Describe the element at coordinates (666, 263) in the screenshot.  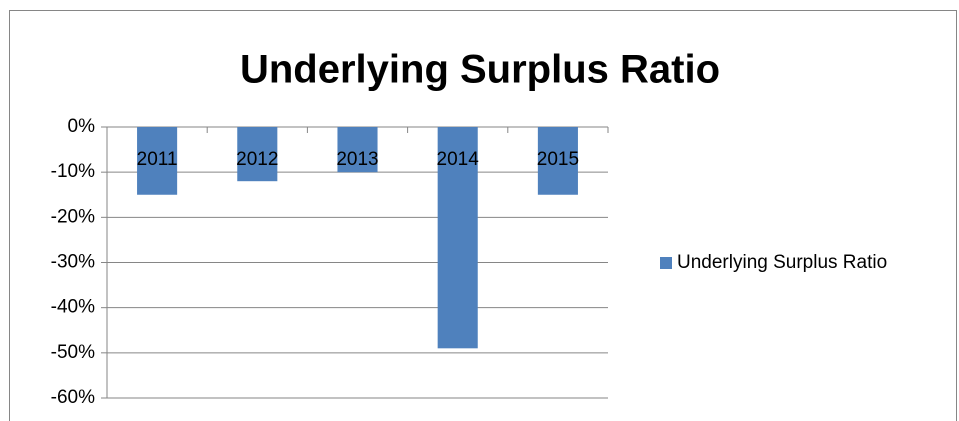
I see `legend-swatch` at that location.